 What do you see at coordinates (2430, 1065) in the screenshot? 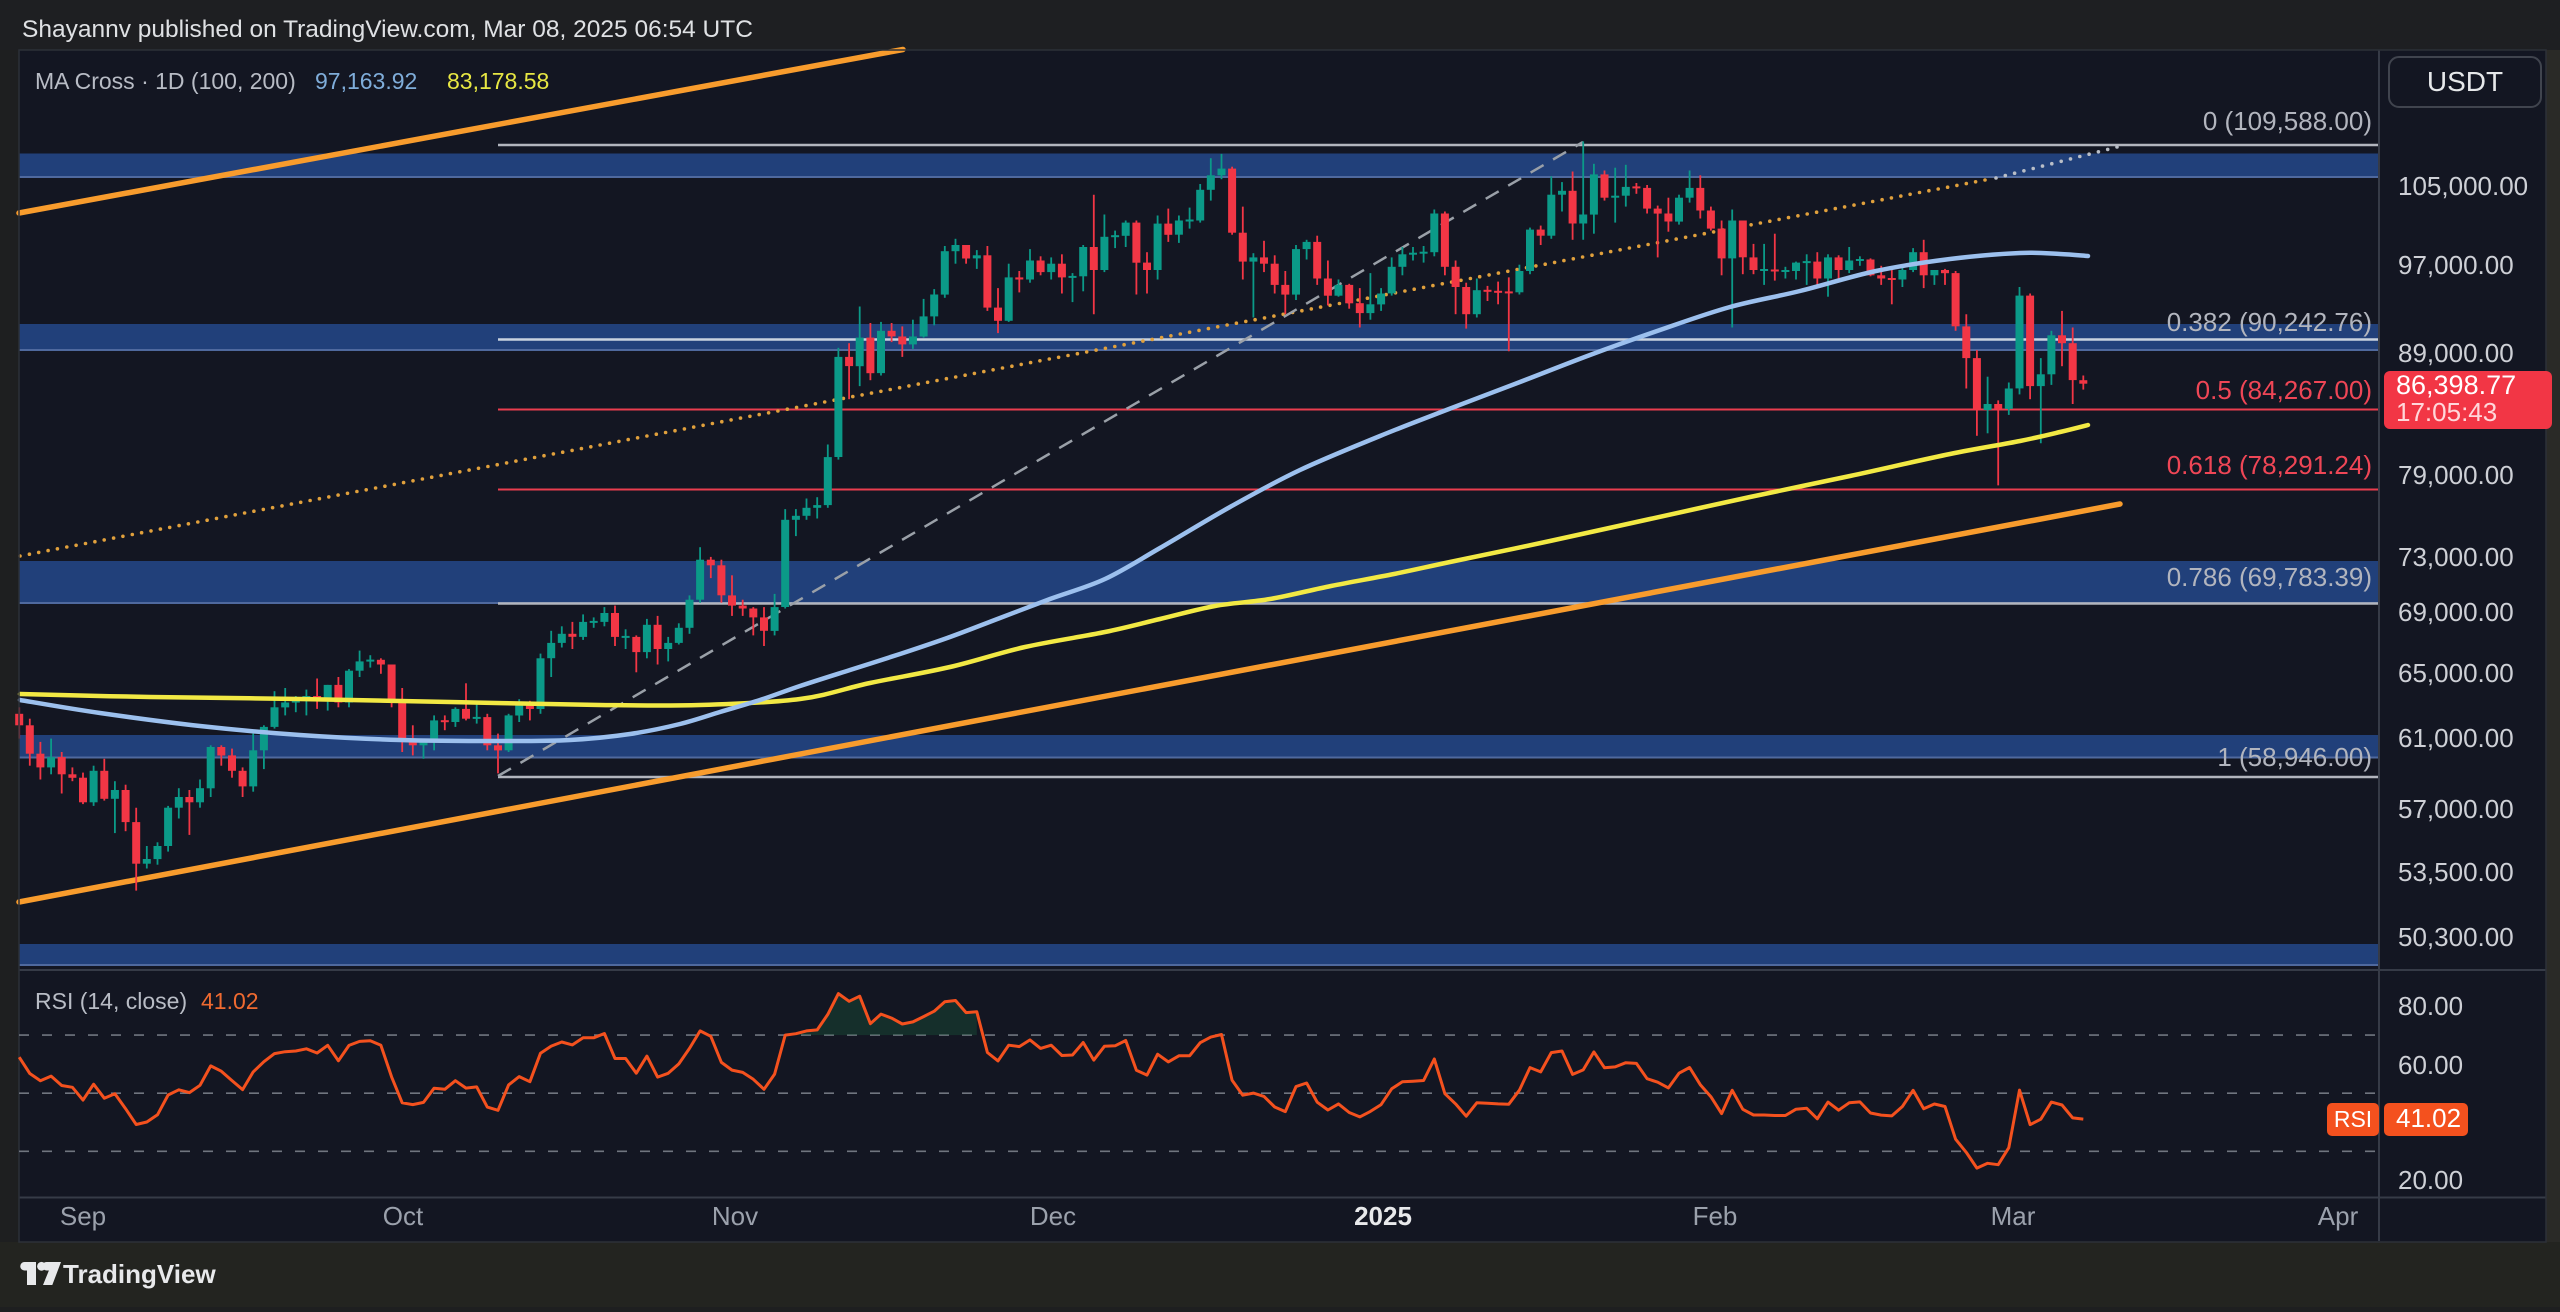
I see `svg-text: 60.00` at bounding box center [2430, 1065].